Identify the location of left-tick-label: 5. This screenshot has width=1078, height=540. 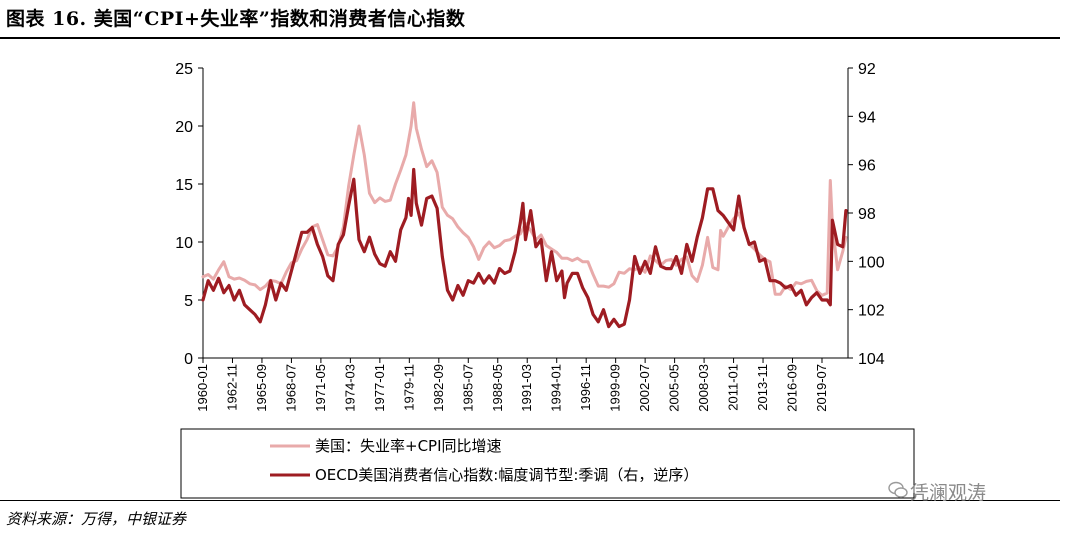
(188, 301).